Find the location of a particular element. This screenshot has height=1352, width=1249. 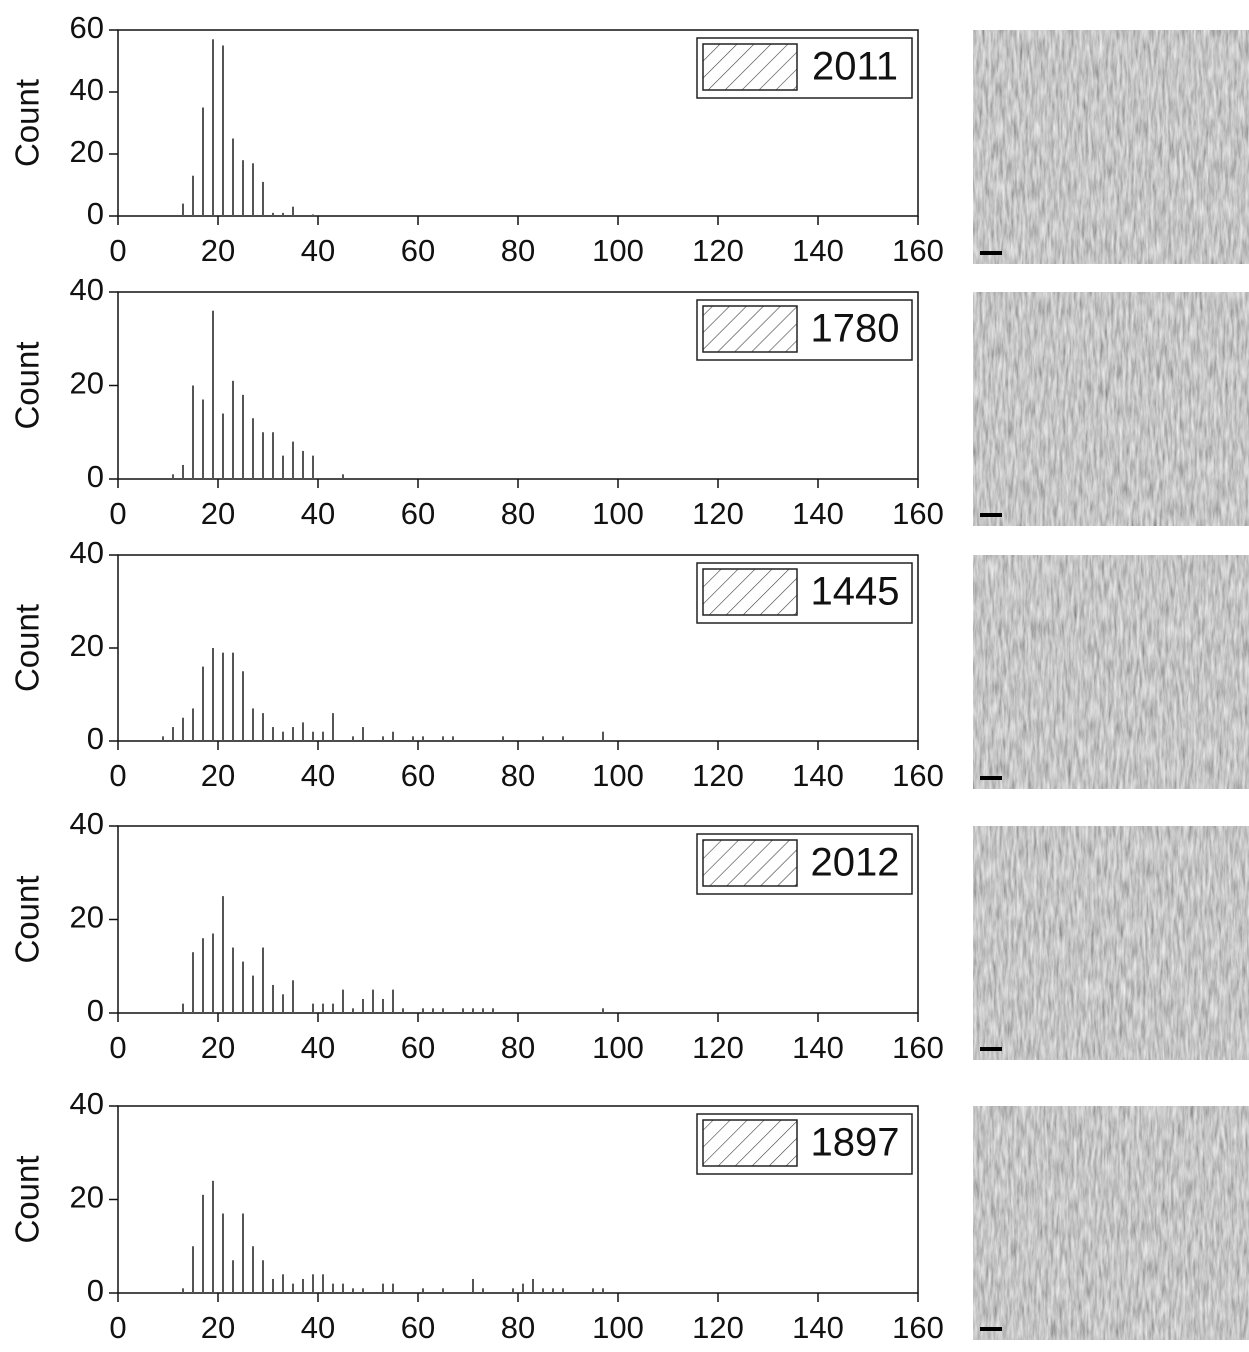

y-tick-label: 20 is located at coordinates (87, 383).